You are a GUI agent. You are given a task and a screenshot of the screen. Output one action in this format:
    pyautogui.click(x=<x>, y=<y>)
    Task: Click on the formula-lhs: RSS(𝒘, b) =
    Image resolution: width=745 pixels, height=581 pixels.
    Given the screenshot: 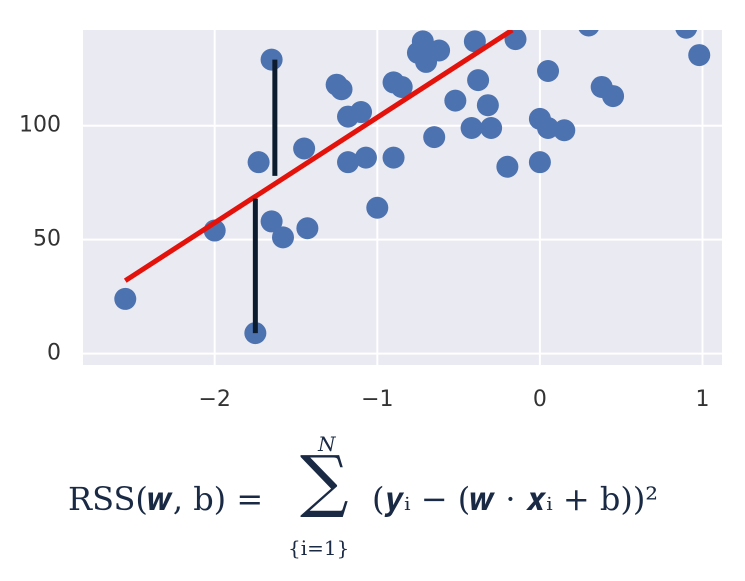 What is the action you would take?
    pyautogui.click(x=166, y=499)
    